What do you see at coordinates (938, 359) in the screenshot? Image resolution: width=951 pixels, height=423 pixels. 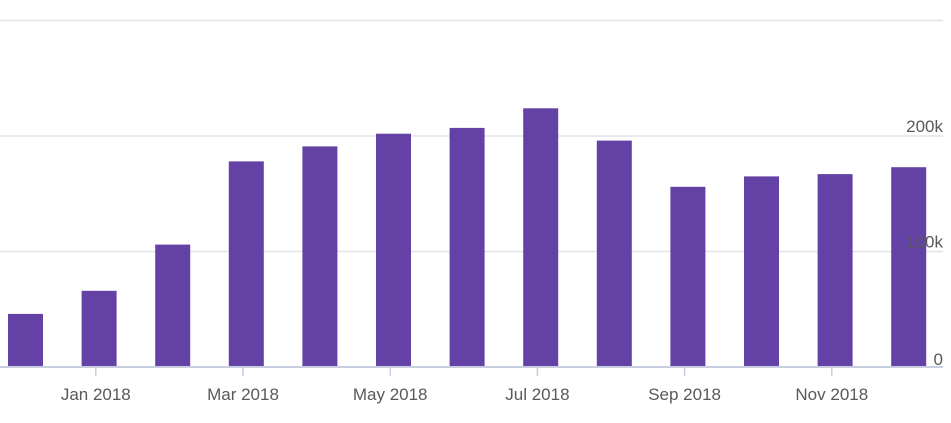 I see `y-tick-label: 0` at bounding box center [938, 359].